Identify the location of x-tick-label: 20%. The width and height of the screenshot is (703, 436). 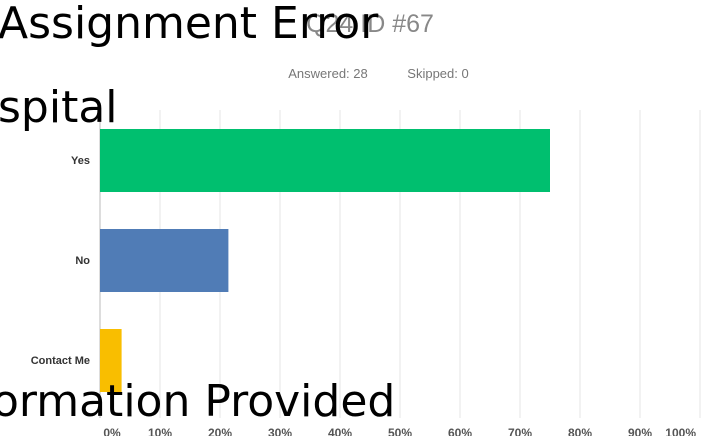
(220, 431).